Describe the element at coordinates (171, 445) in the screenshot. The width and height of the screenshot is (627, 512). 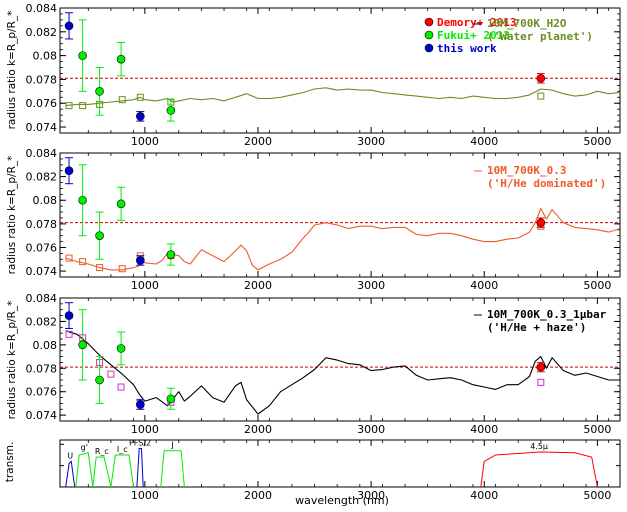
I see `filter-label: J` at that location.